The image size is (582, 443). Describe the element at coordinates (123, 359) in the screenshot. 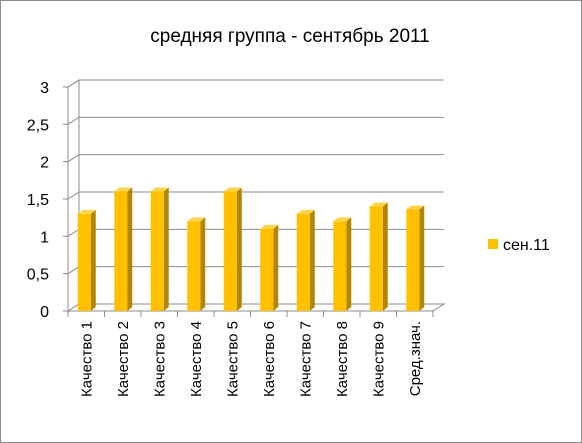

I see `x-tick-label: Качество 2` at that location.